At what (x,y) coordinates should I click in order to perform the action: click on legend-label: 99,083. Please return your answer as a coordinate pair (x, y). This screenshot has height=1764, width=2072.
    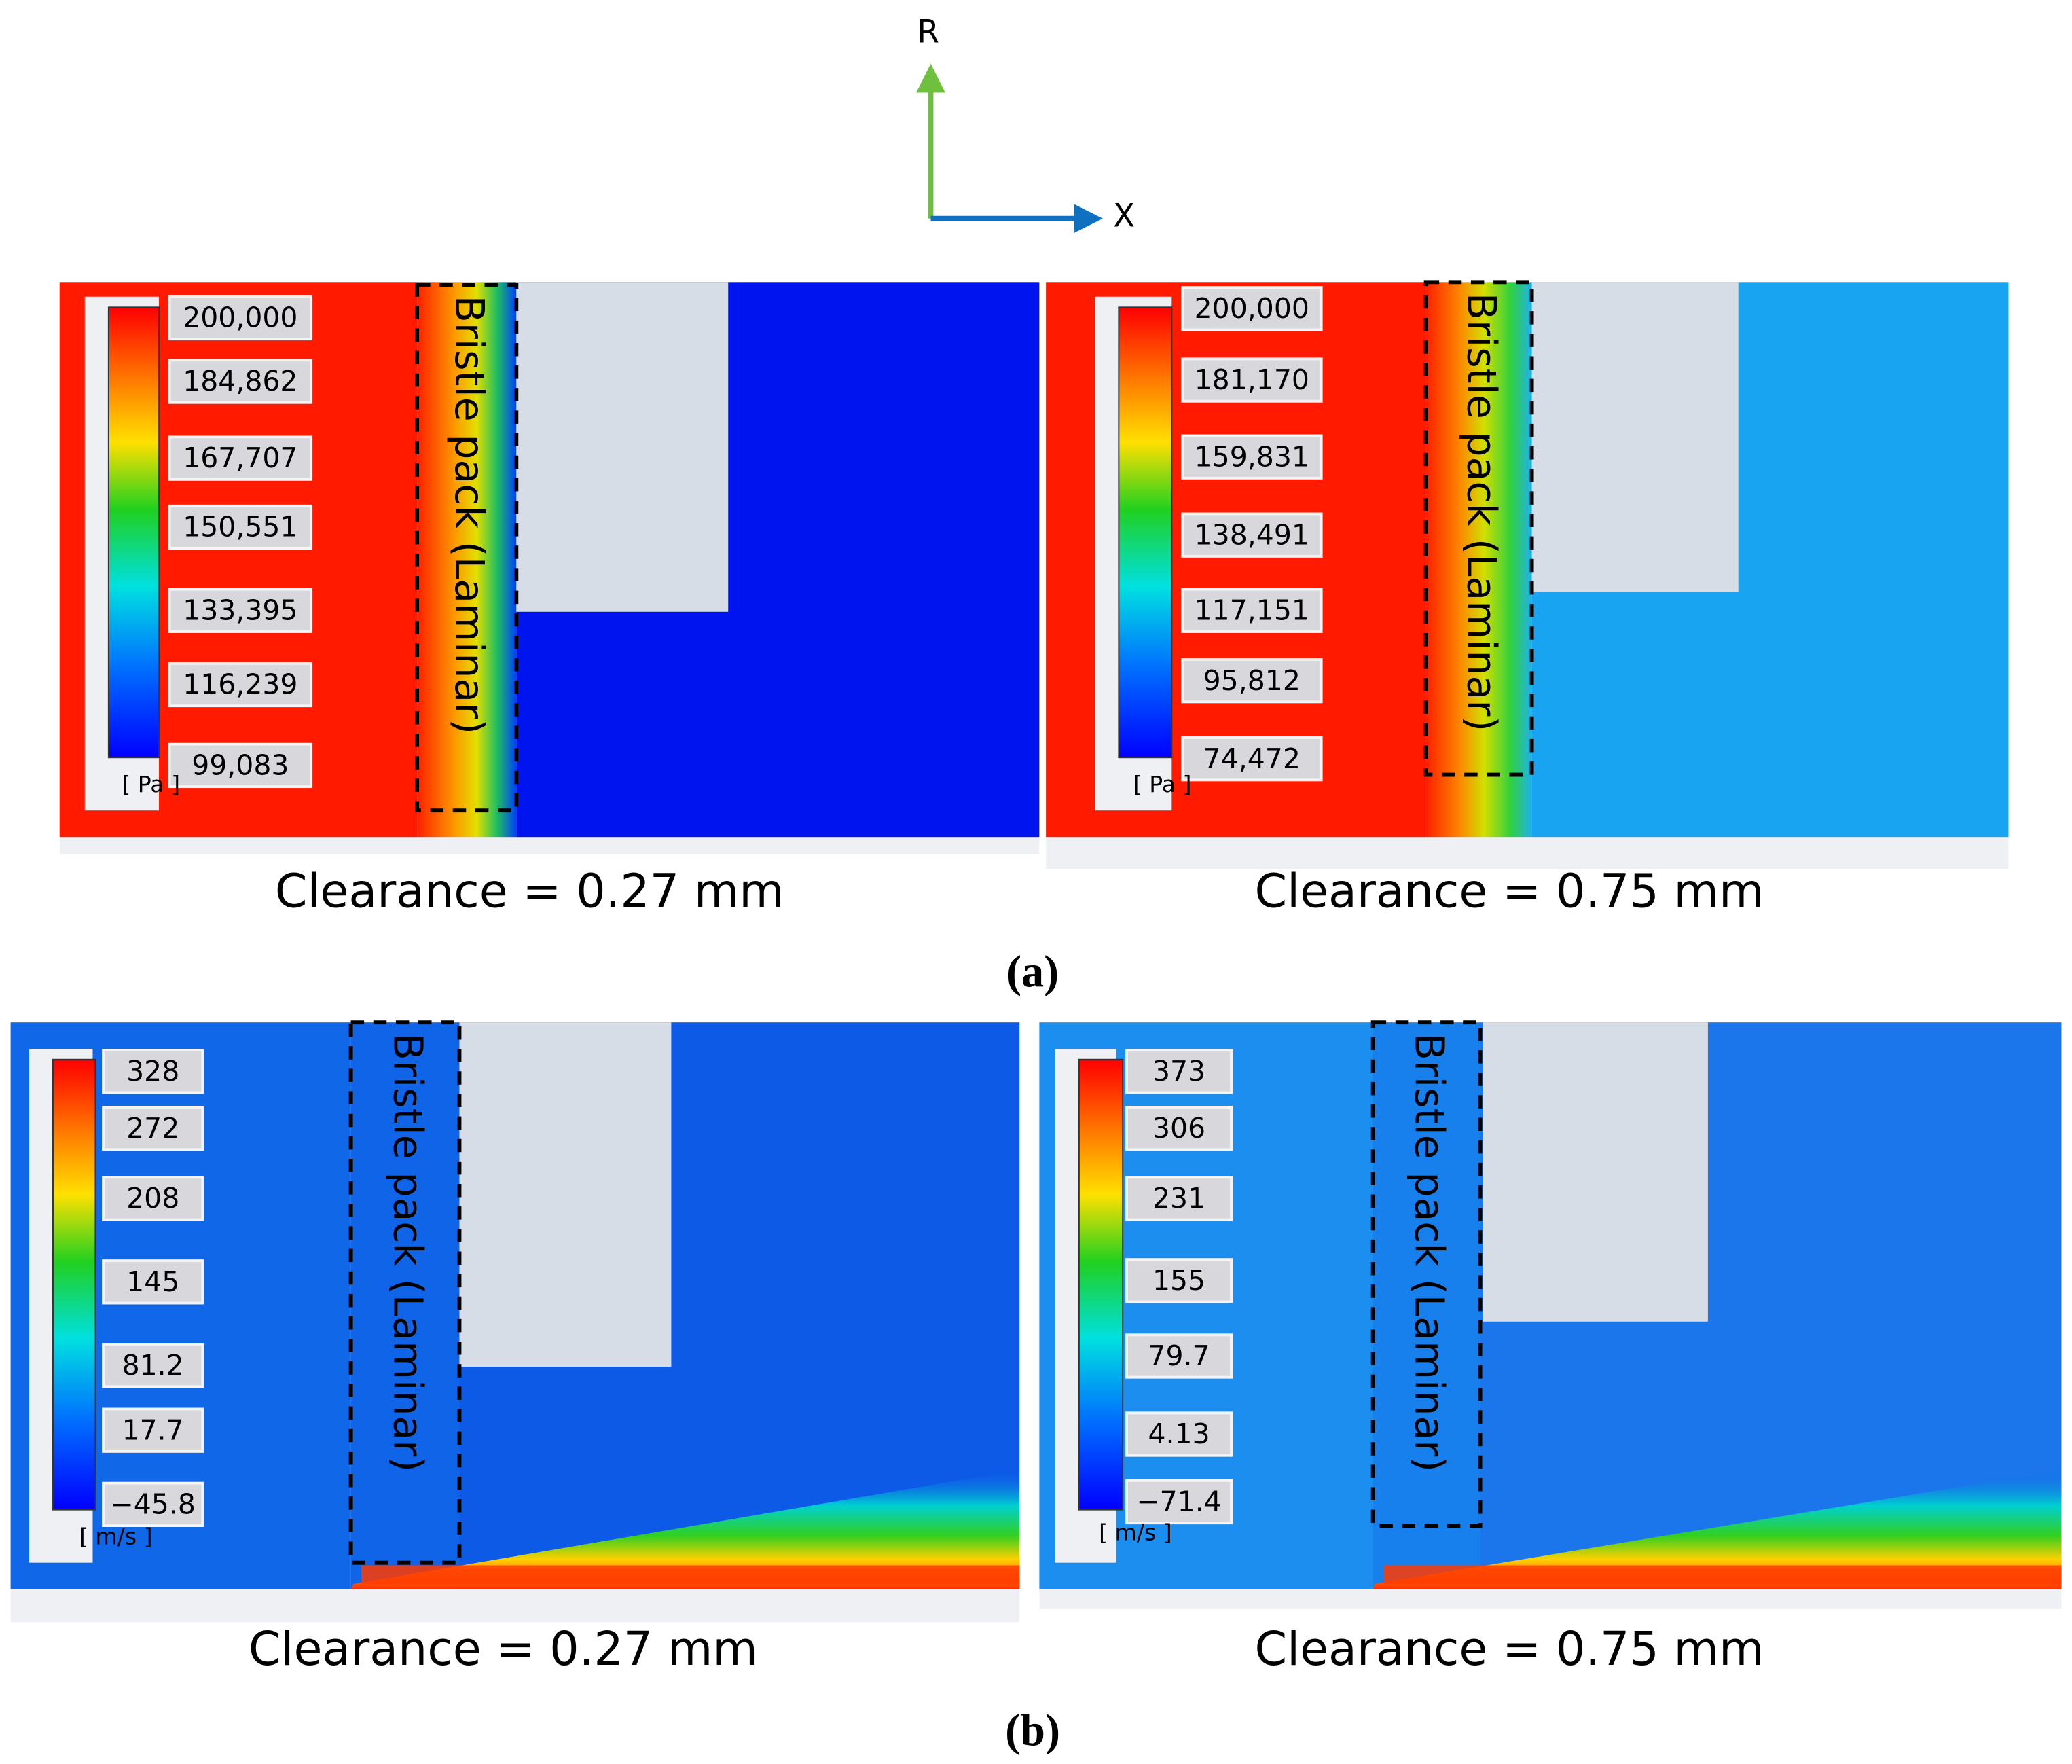
    Looking at the image, I should click on (240, 765).